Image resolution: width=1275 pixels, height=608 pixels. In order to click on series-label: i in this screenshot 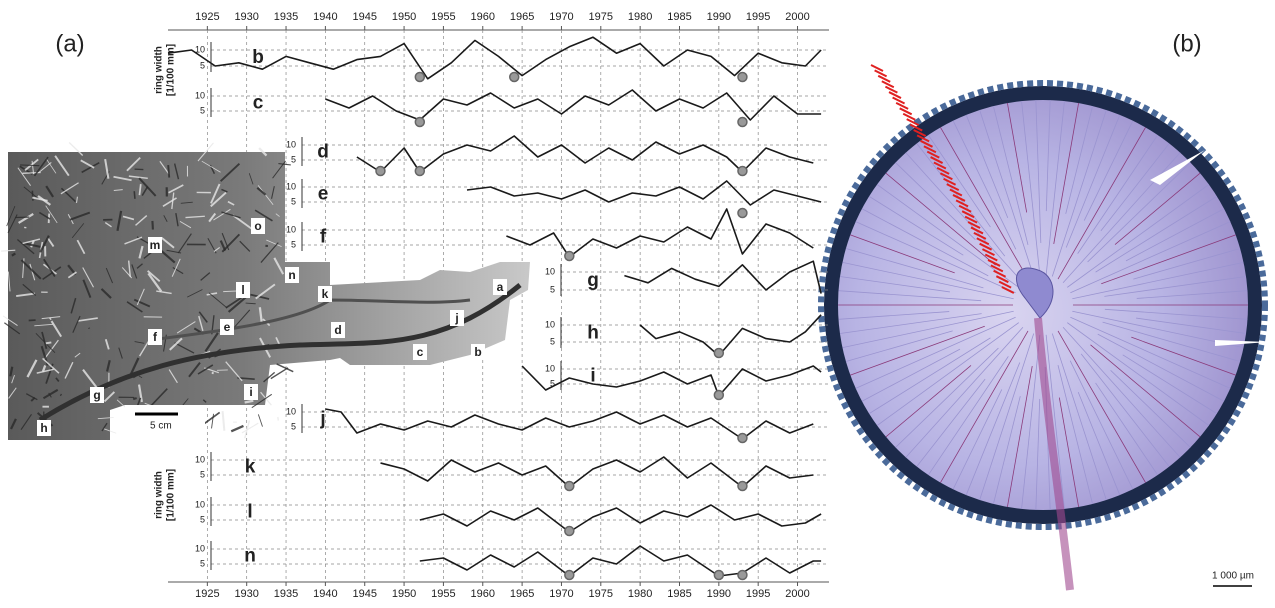, I will do `click(592, 376)`.